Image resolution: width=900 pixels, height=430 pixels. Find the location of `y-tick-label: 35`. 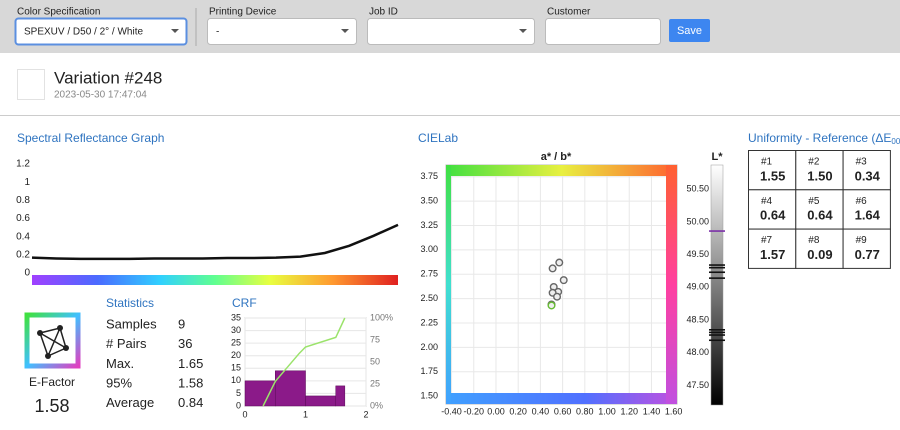

y-tick-label: 35 is located at coordinates (236, 317).